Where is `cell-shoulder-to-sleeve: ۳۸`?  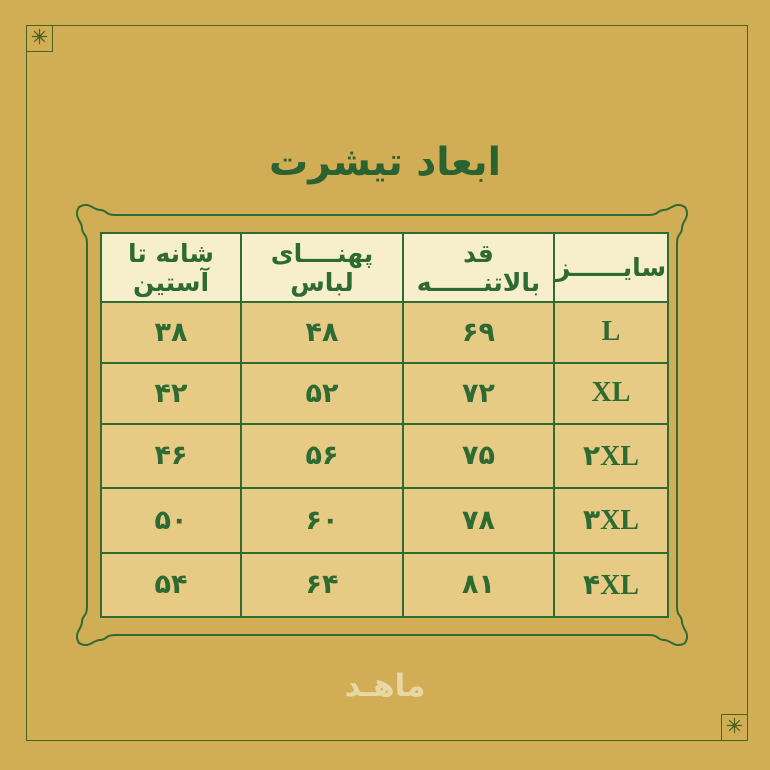 cell-shoulder-to-sleeve: ۳۸ is located at coordinates (171, 332).